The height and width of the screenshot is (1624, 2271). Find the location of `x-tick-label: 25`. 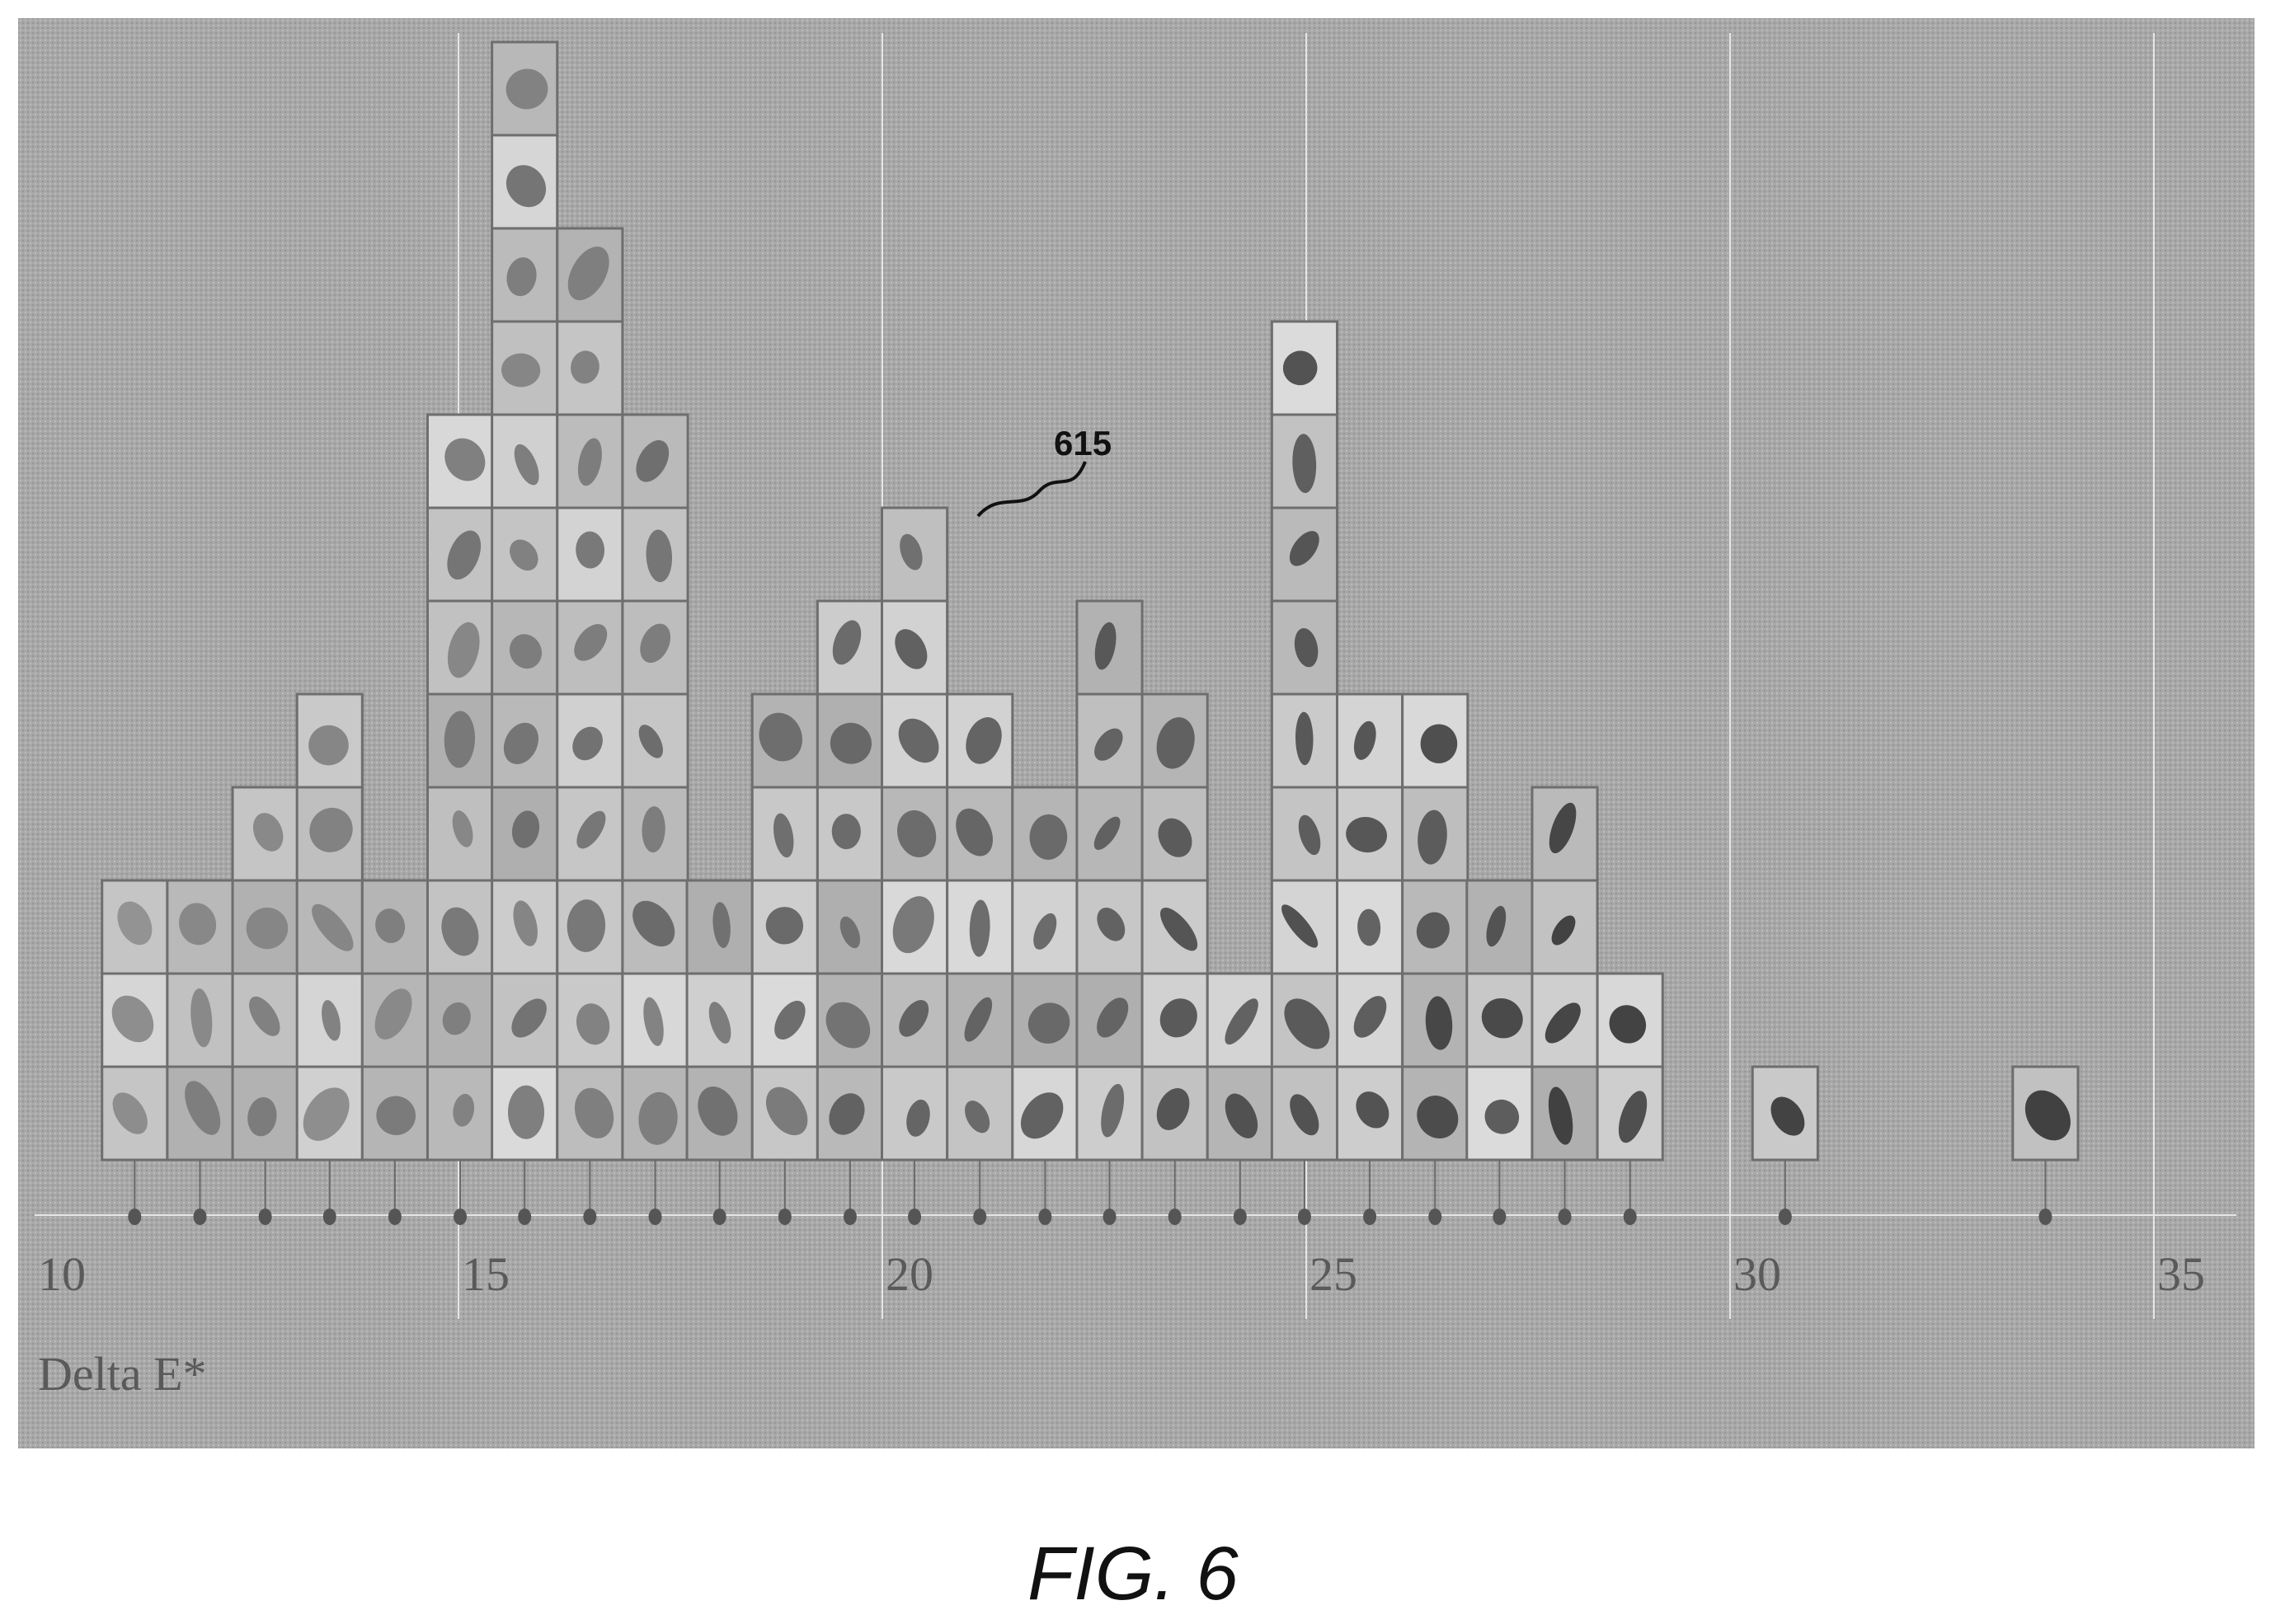

x-tick-label: 25 is located at coordinates (1333, 1274).